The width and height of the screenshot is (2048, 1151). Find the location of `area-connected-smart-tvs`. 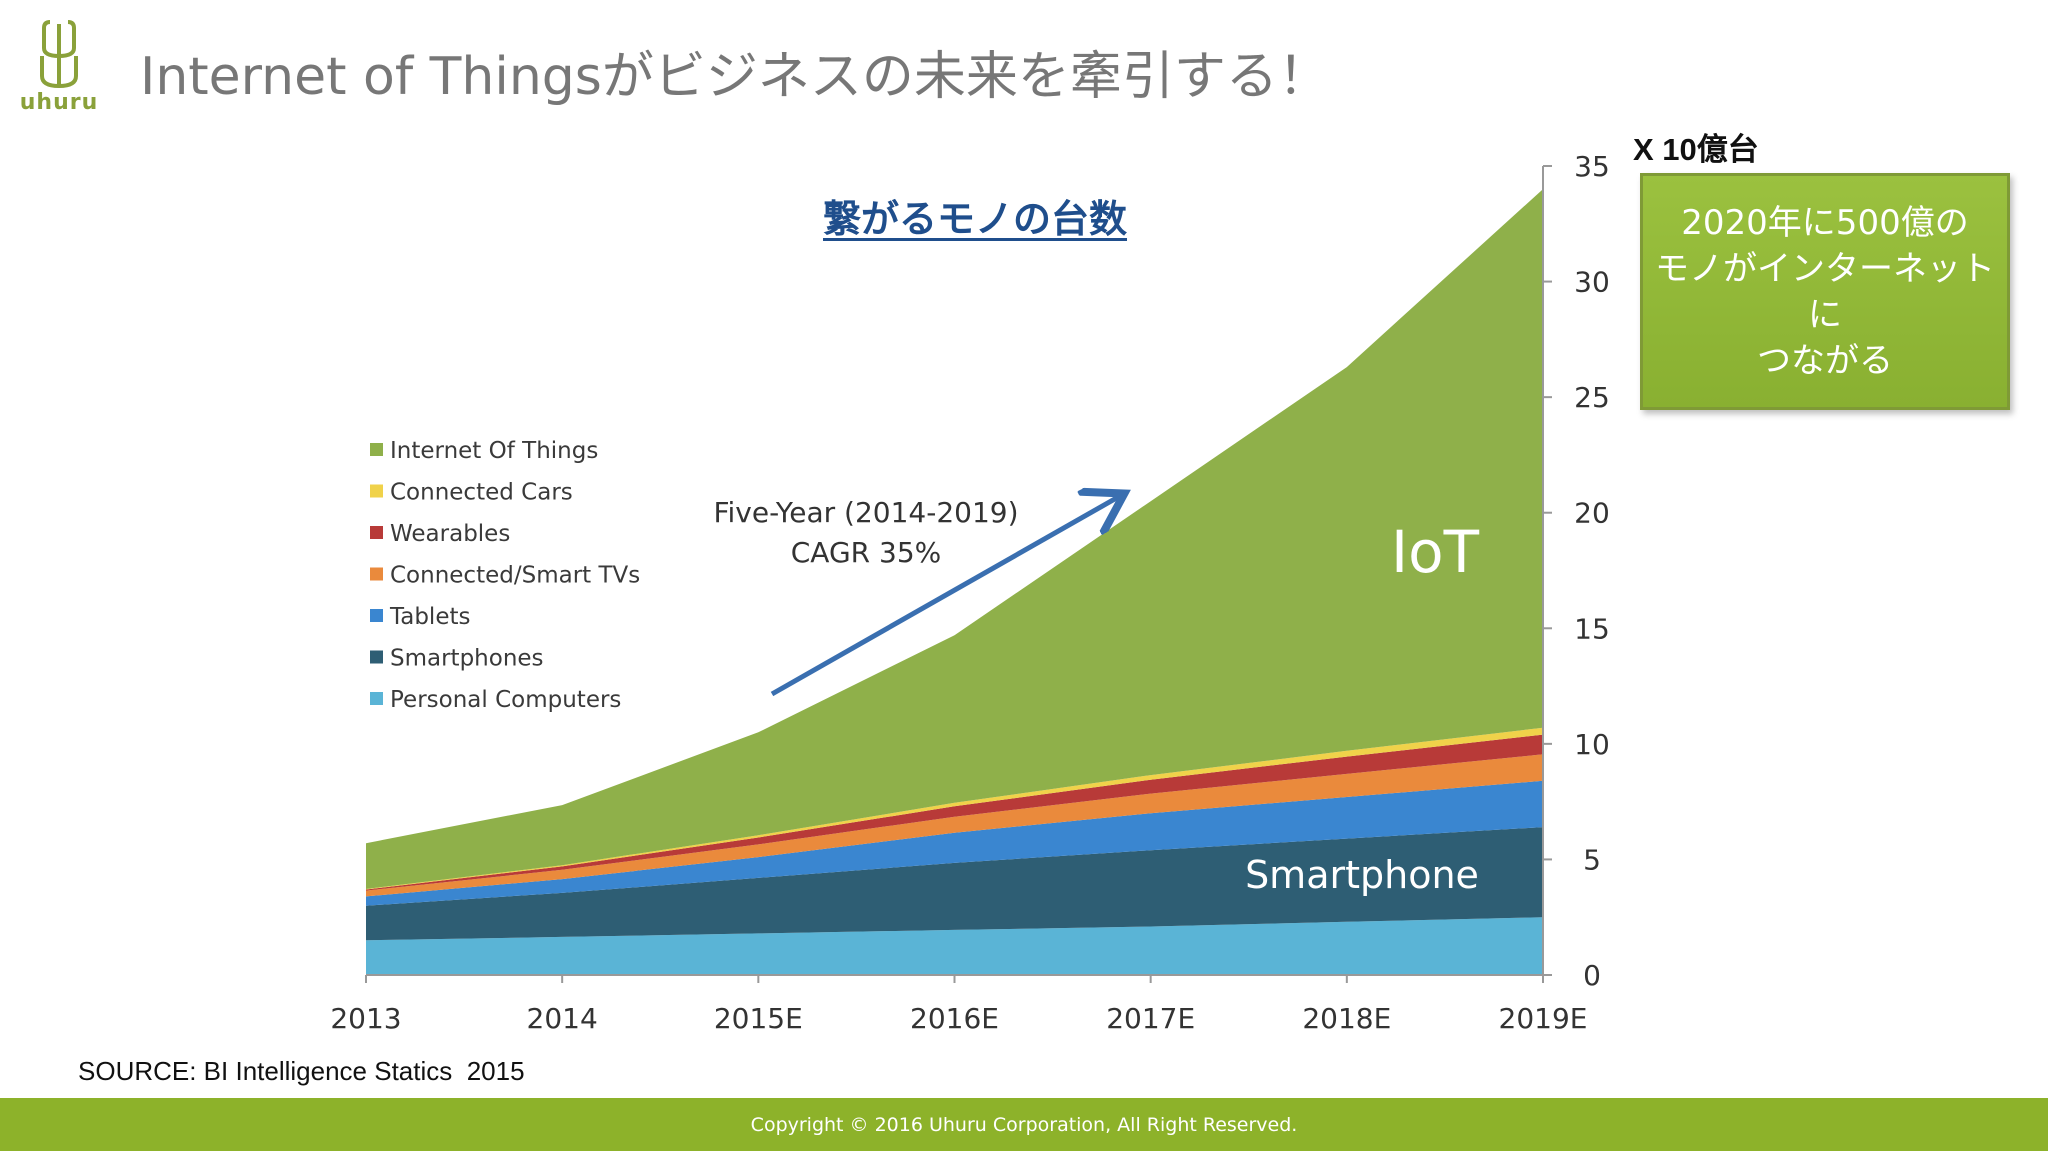

area-connected-smart-tvs is located at coordinates (954, 825).